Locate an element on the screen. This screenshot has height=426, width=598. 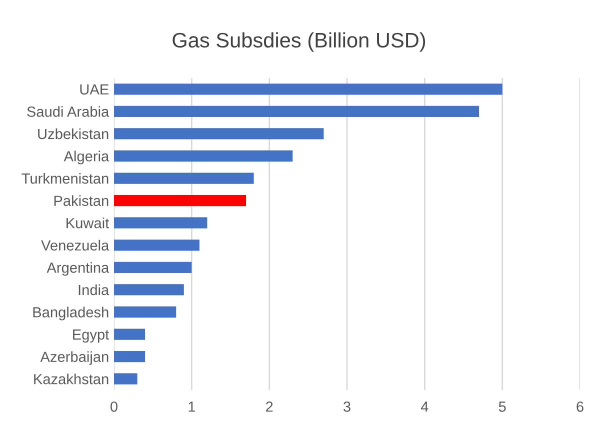
x-tick-label: 2 is located at coordinates (269, 406).